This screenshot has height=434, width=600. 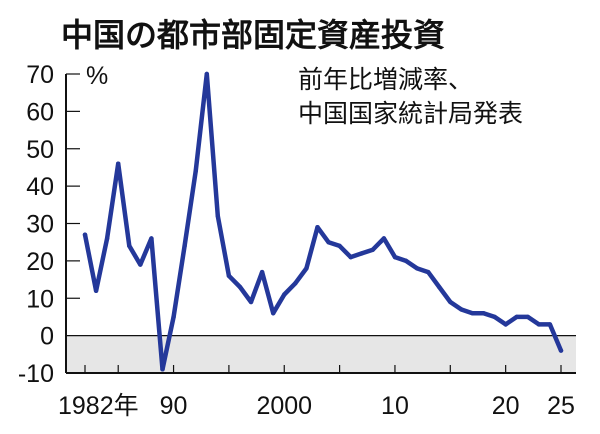 What do you see at coordinates (40, 150) in the screenshot?
I see `y-tick-label: 50` at bounding box center [40, 150].